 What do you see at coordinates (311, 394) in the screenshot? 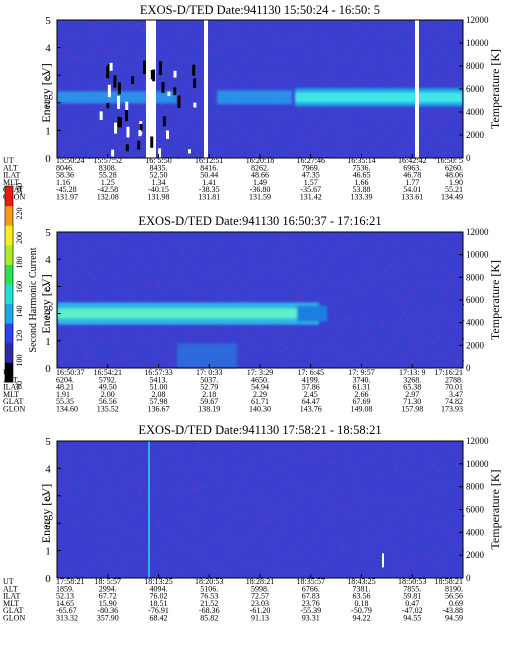
I see `ephemeris-value: 2.45` at bounding box center [311, 394].